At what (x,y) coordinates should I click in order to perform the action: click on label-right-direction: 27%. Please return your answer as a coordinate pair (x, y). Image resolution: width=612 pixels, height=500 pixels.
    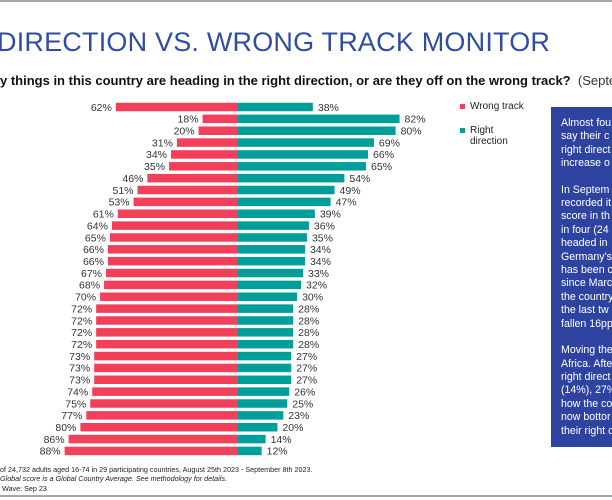
    Looking at the image, I should click on (306, 369).